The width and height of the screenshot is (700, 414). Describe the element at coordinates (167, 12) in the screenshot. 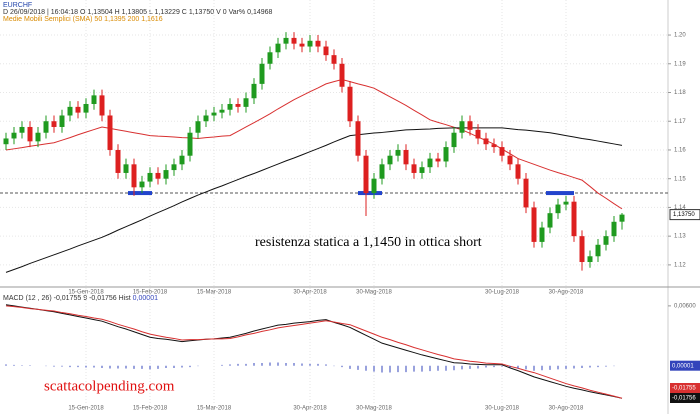

I see `low: 1,13229` at that location.